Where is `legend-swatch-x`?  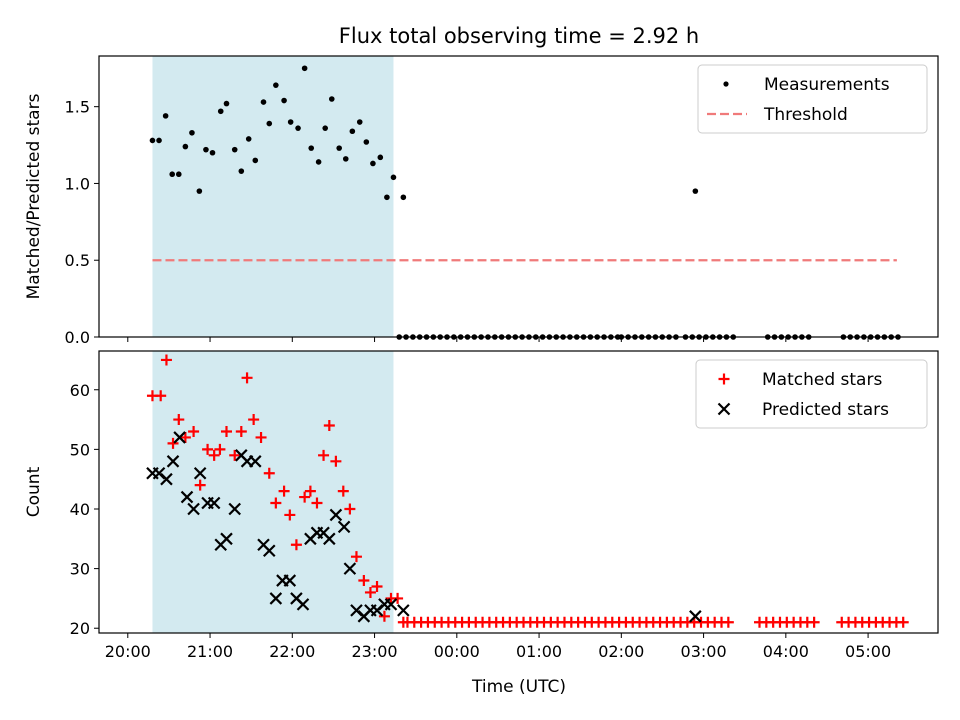
legend-swatch-x is located at coordinates (724, 409).